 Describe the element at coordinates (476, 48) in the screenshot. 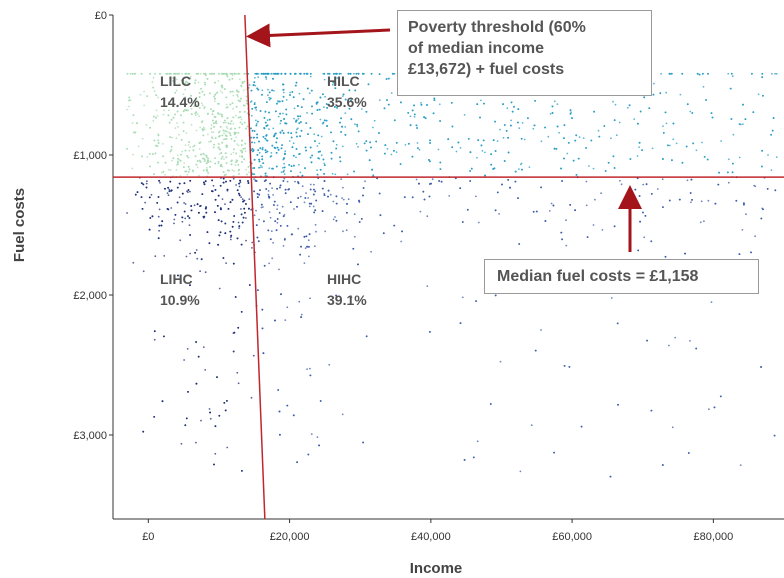

I see `annotation-line: of median income` at that location.